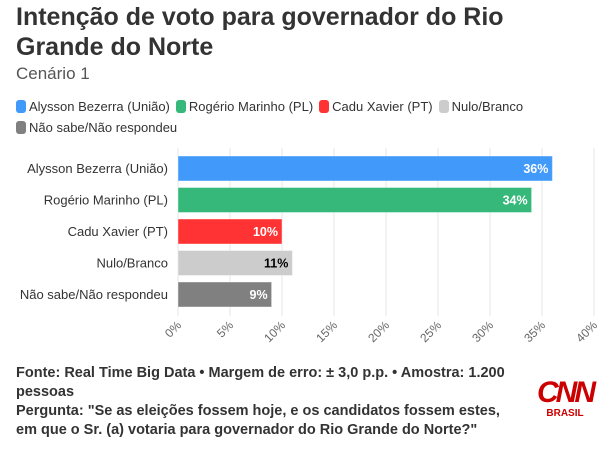  What do you see at coordinates (173, 329) in the screenshot?
I see `x-tick-label: 0%` at bounding box center [173, 329].